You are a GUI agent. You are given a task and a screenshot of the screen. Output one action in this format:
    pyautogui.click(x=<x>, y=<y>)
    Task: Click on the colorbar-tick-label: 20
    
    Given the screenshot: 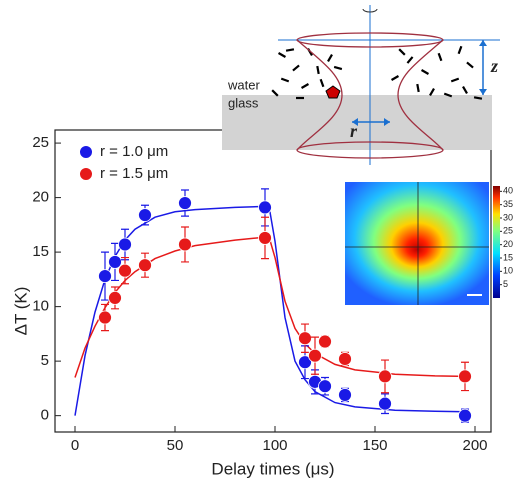 What is the action you would take?
    pyautogui.click(x=508, y=244)
    